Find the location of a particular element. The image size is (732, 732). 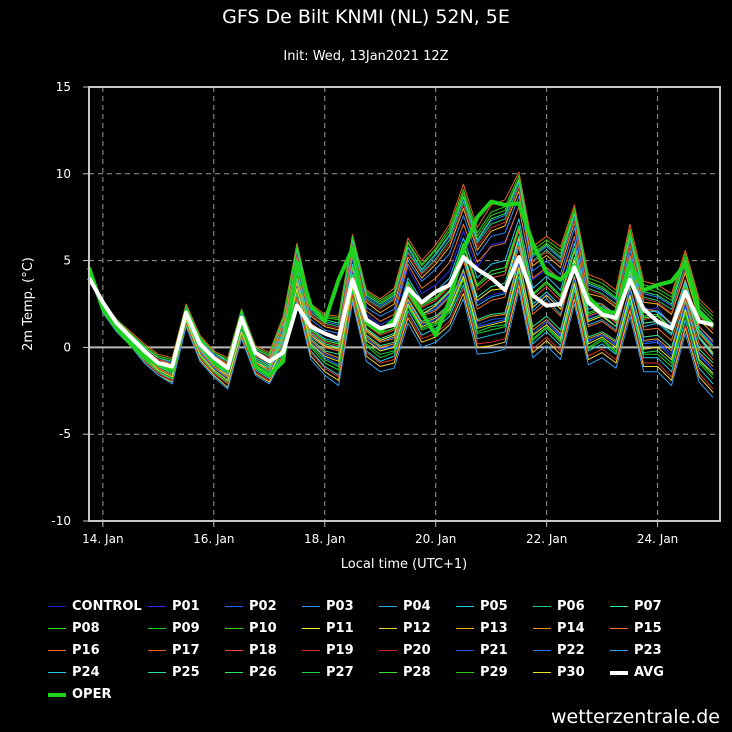

legend-label: P15 is located at coordinates (648, 628).